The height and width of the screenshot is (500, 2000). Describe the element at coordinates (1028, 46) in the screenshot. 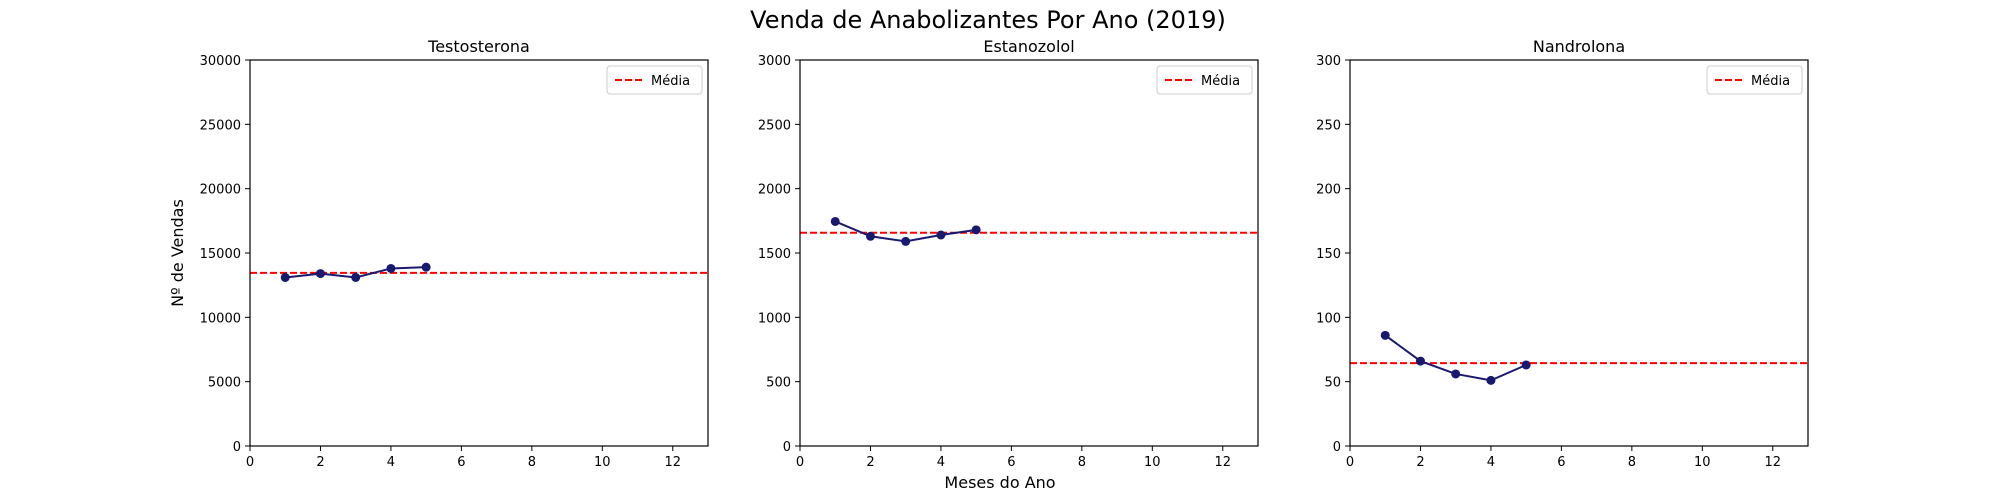

I see `subplot-title: Estanozolol` at that location.